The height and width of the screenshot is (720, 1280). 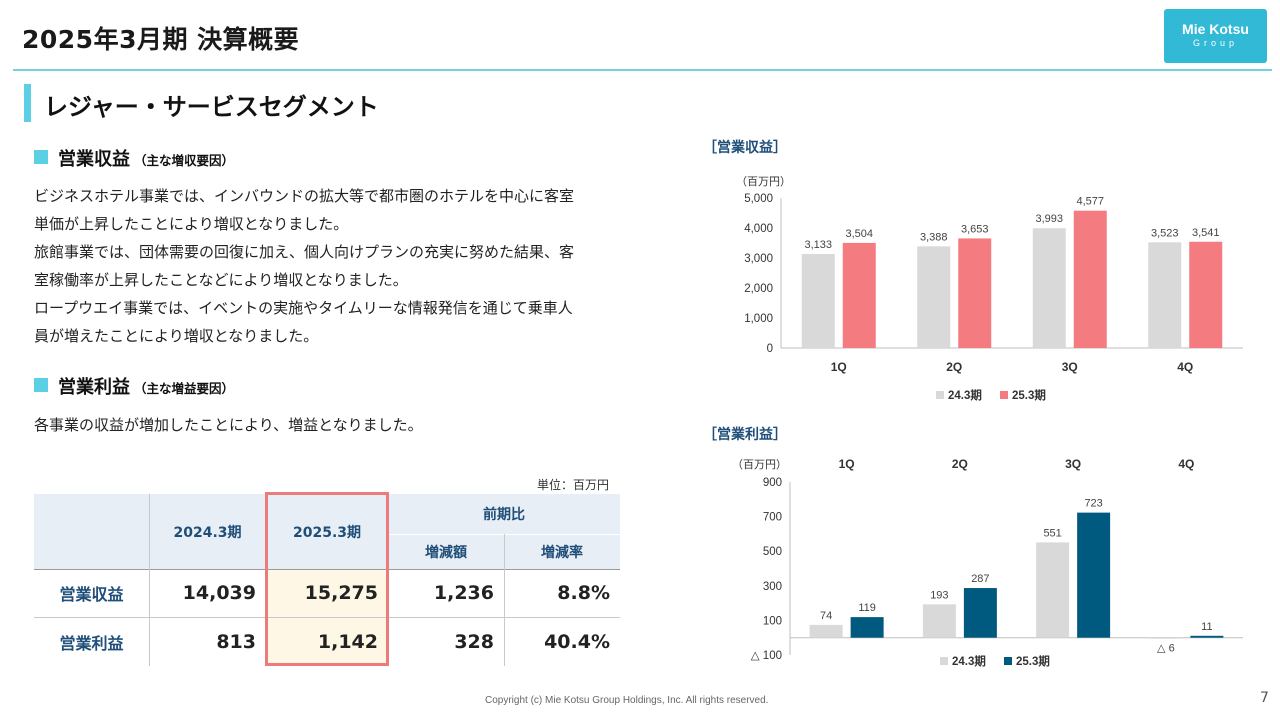 I want to click on revenue-rate-value: 8.8%, so click(x=583, y=593).